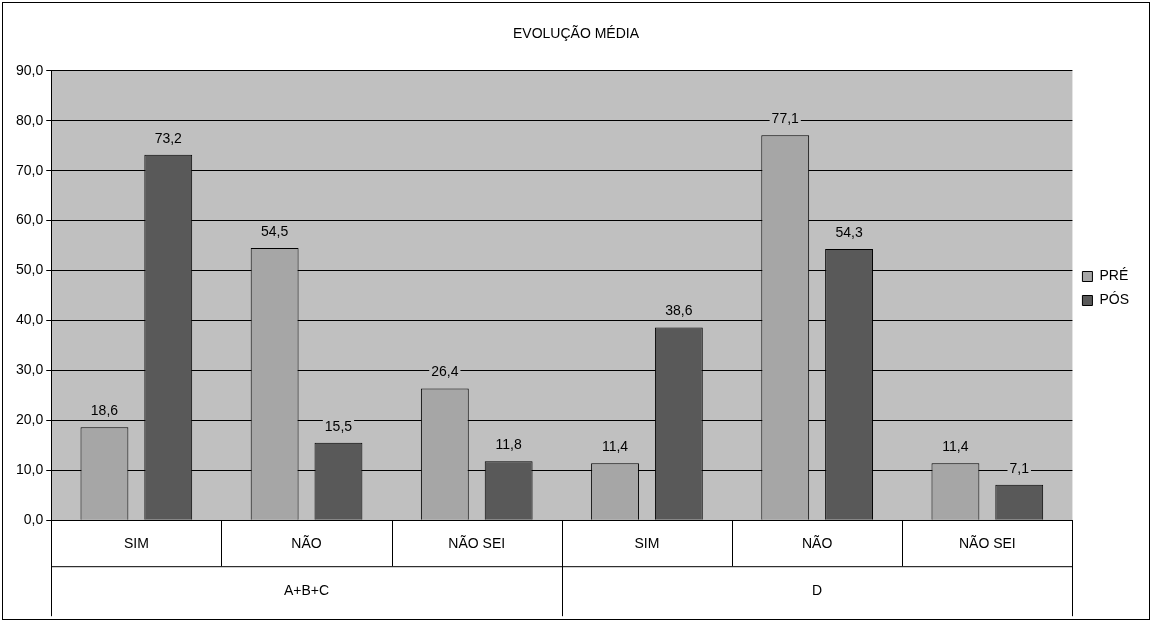 This screenshot has height=624, width=1154. I want to click on y-tick-label: 50,0, so click(30, 269).